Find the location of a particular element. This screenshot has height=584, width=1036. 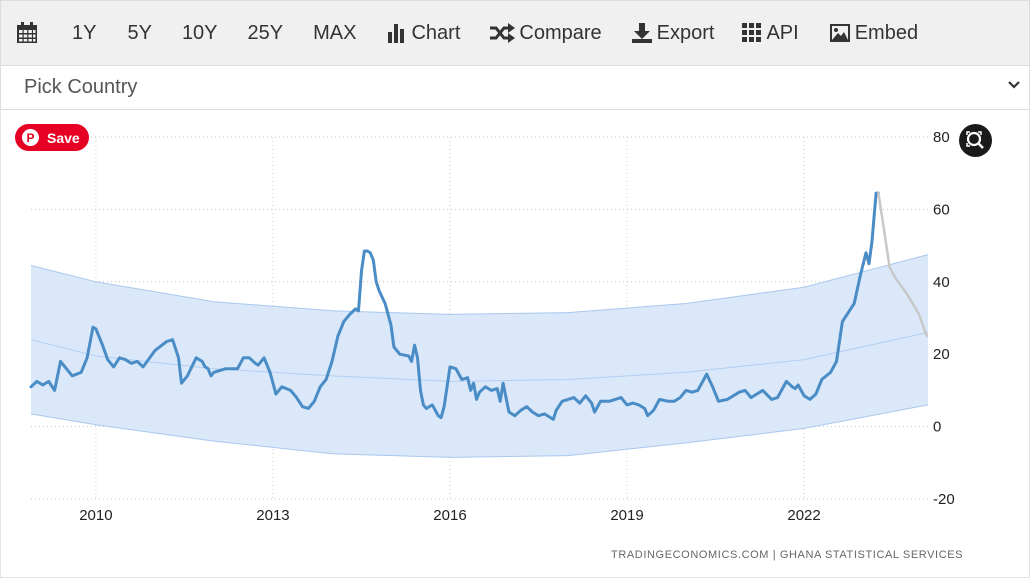

api-label: API is located at coordinates (782, 32).